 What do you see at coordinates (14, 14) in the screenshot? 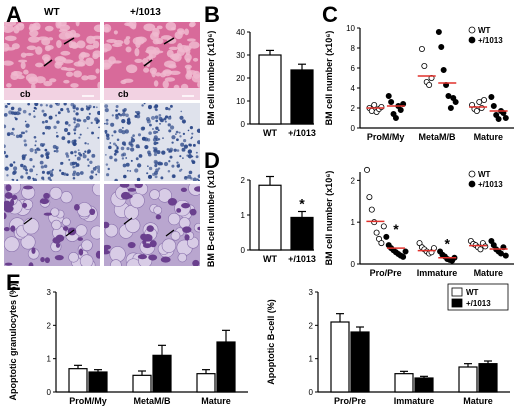
I see `panel-letter-a: A` at bounding box center [14, 14].